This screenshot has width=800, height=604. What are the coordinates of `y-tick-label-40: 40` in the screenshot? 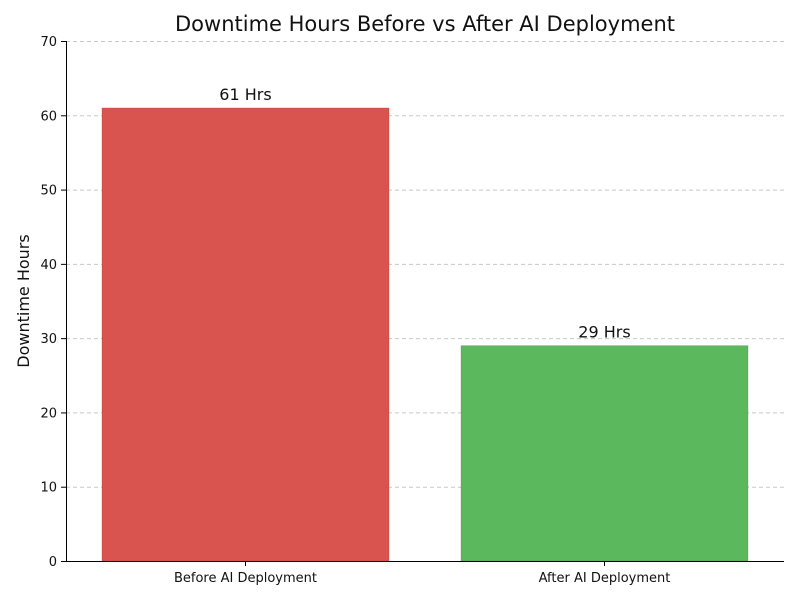 It's located at (48, 265).